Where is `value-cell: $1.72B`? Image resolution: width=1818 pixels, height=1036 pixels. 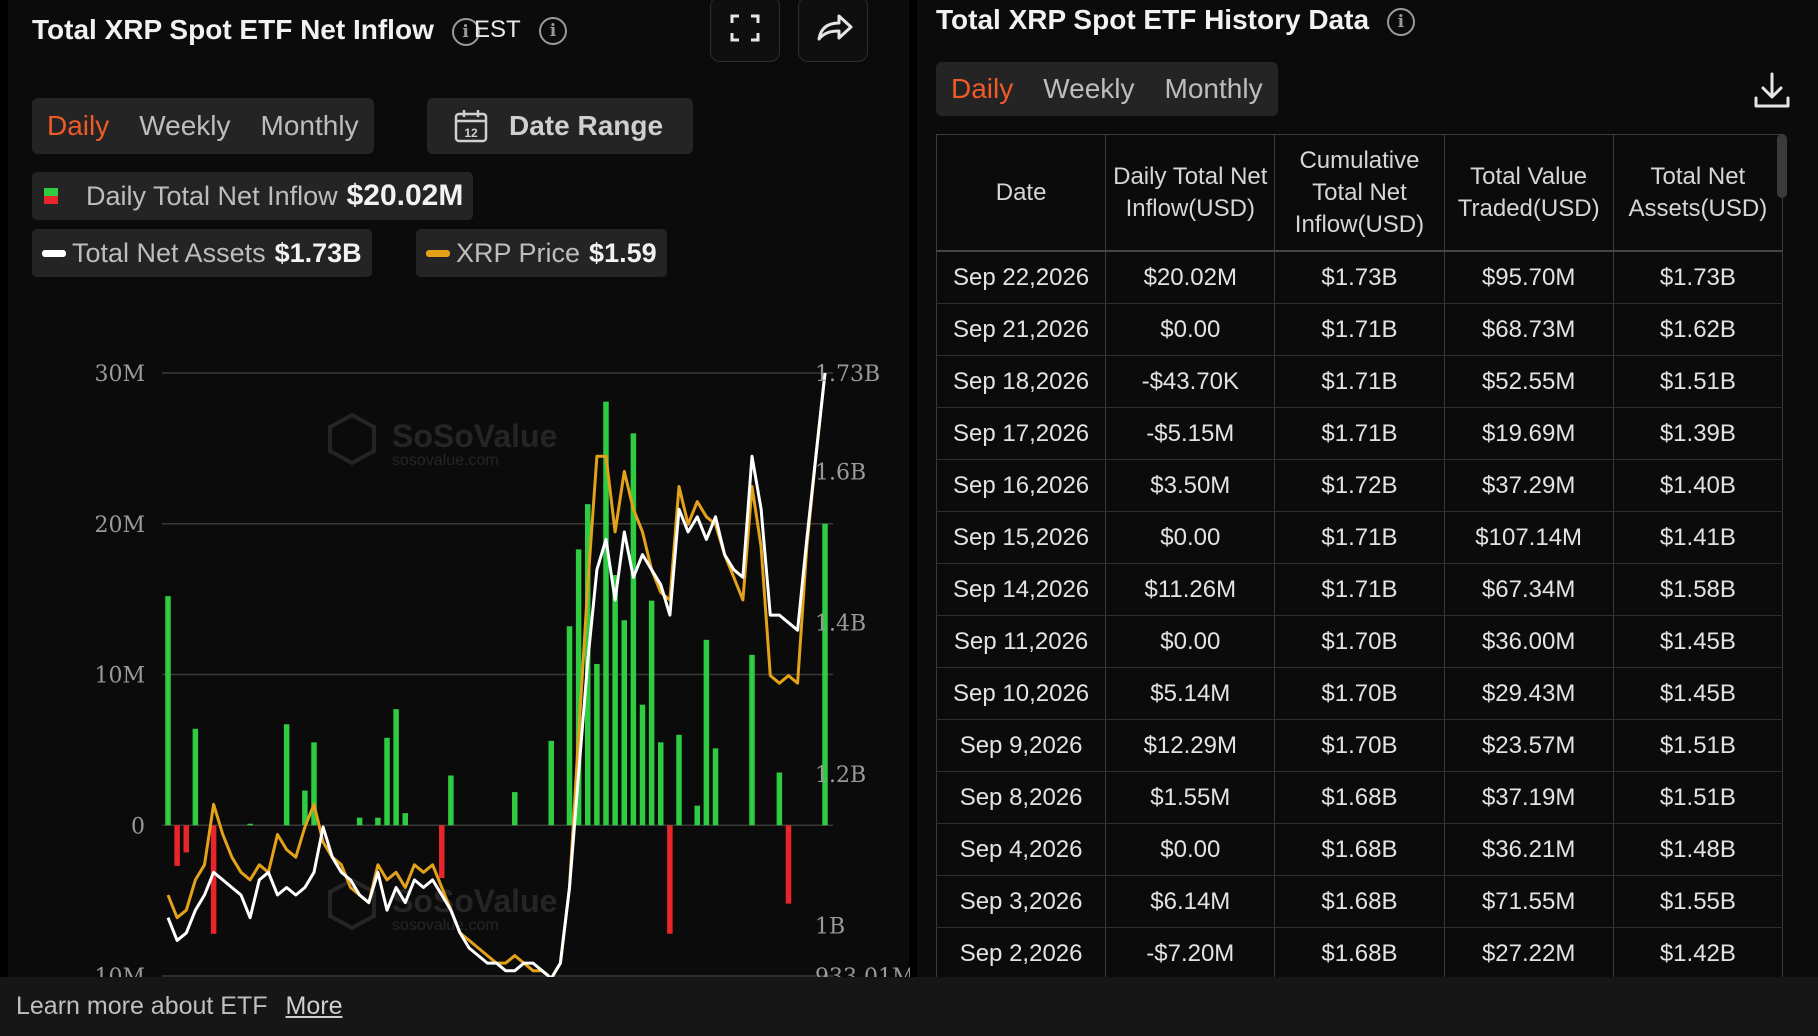
value-cell: $1.72B is located at coordinates (1359, 486).